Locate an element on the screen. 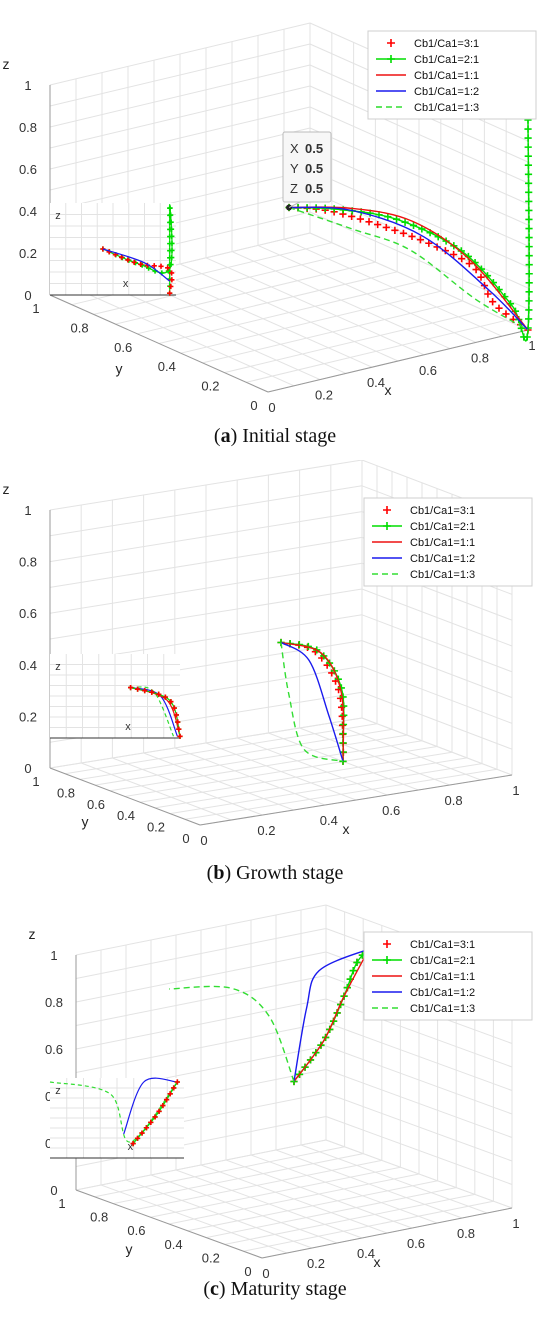 The image size is (550, 1318). legend-label: Cb1/Ca1=1:3 is located at coordinates (442, 575).